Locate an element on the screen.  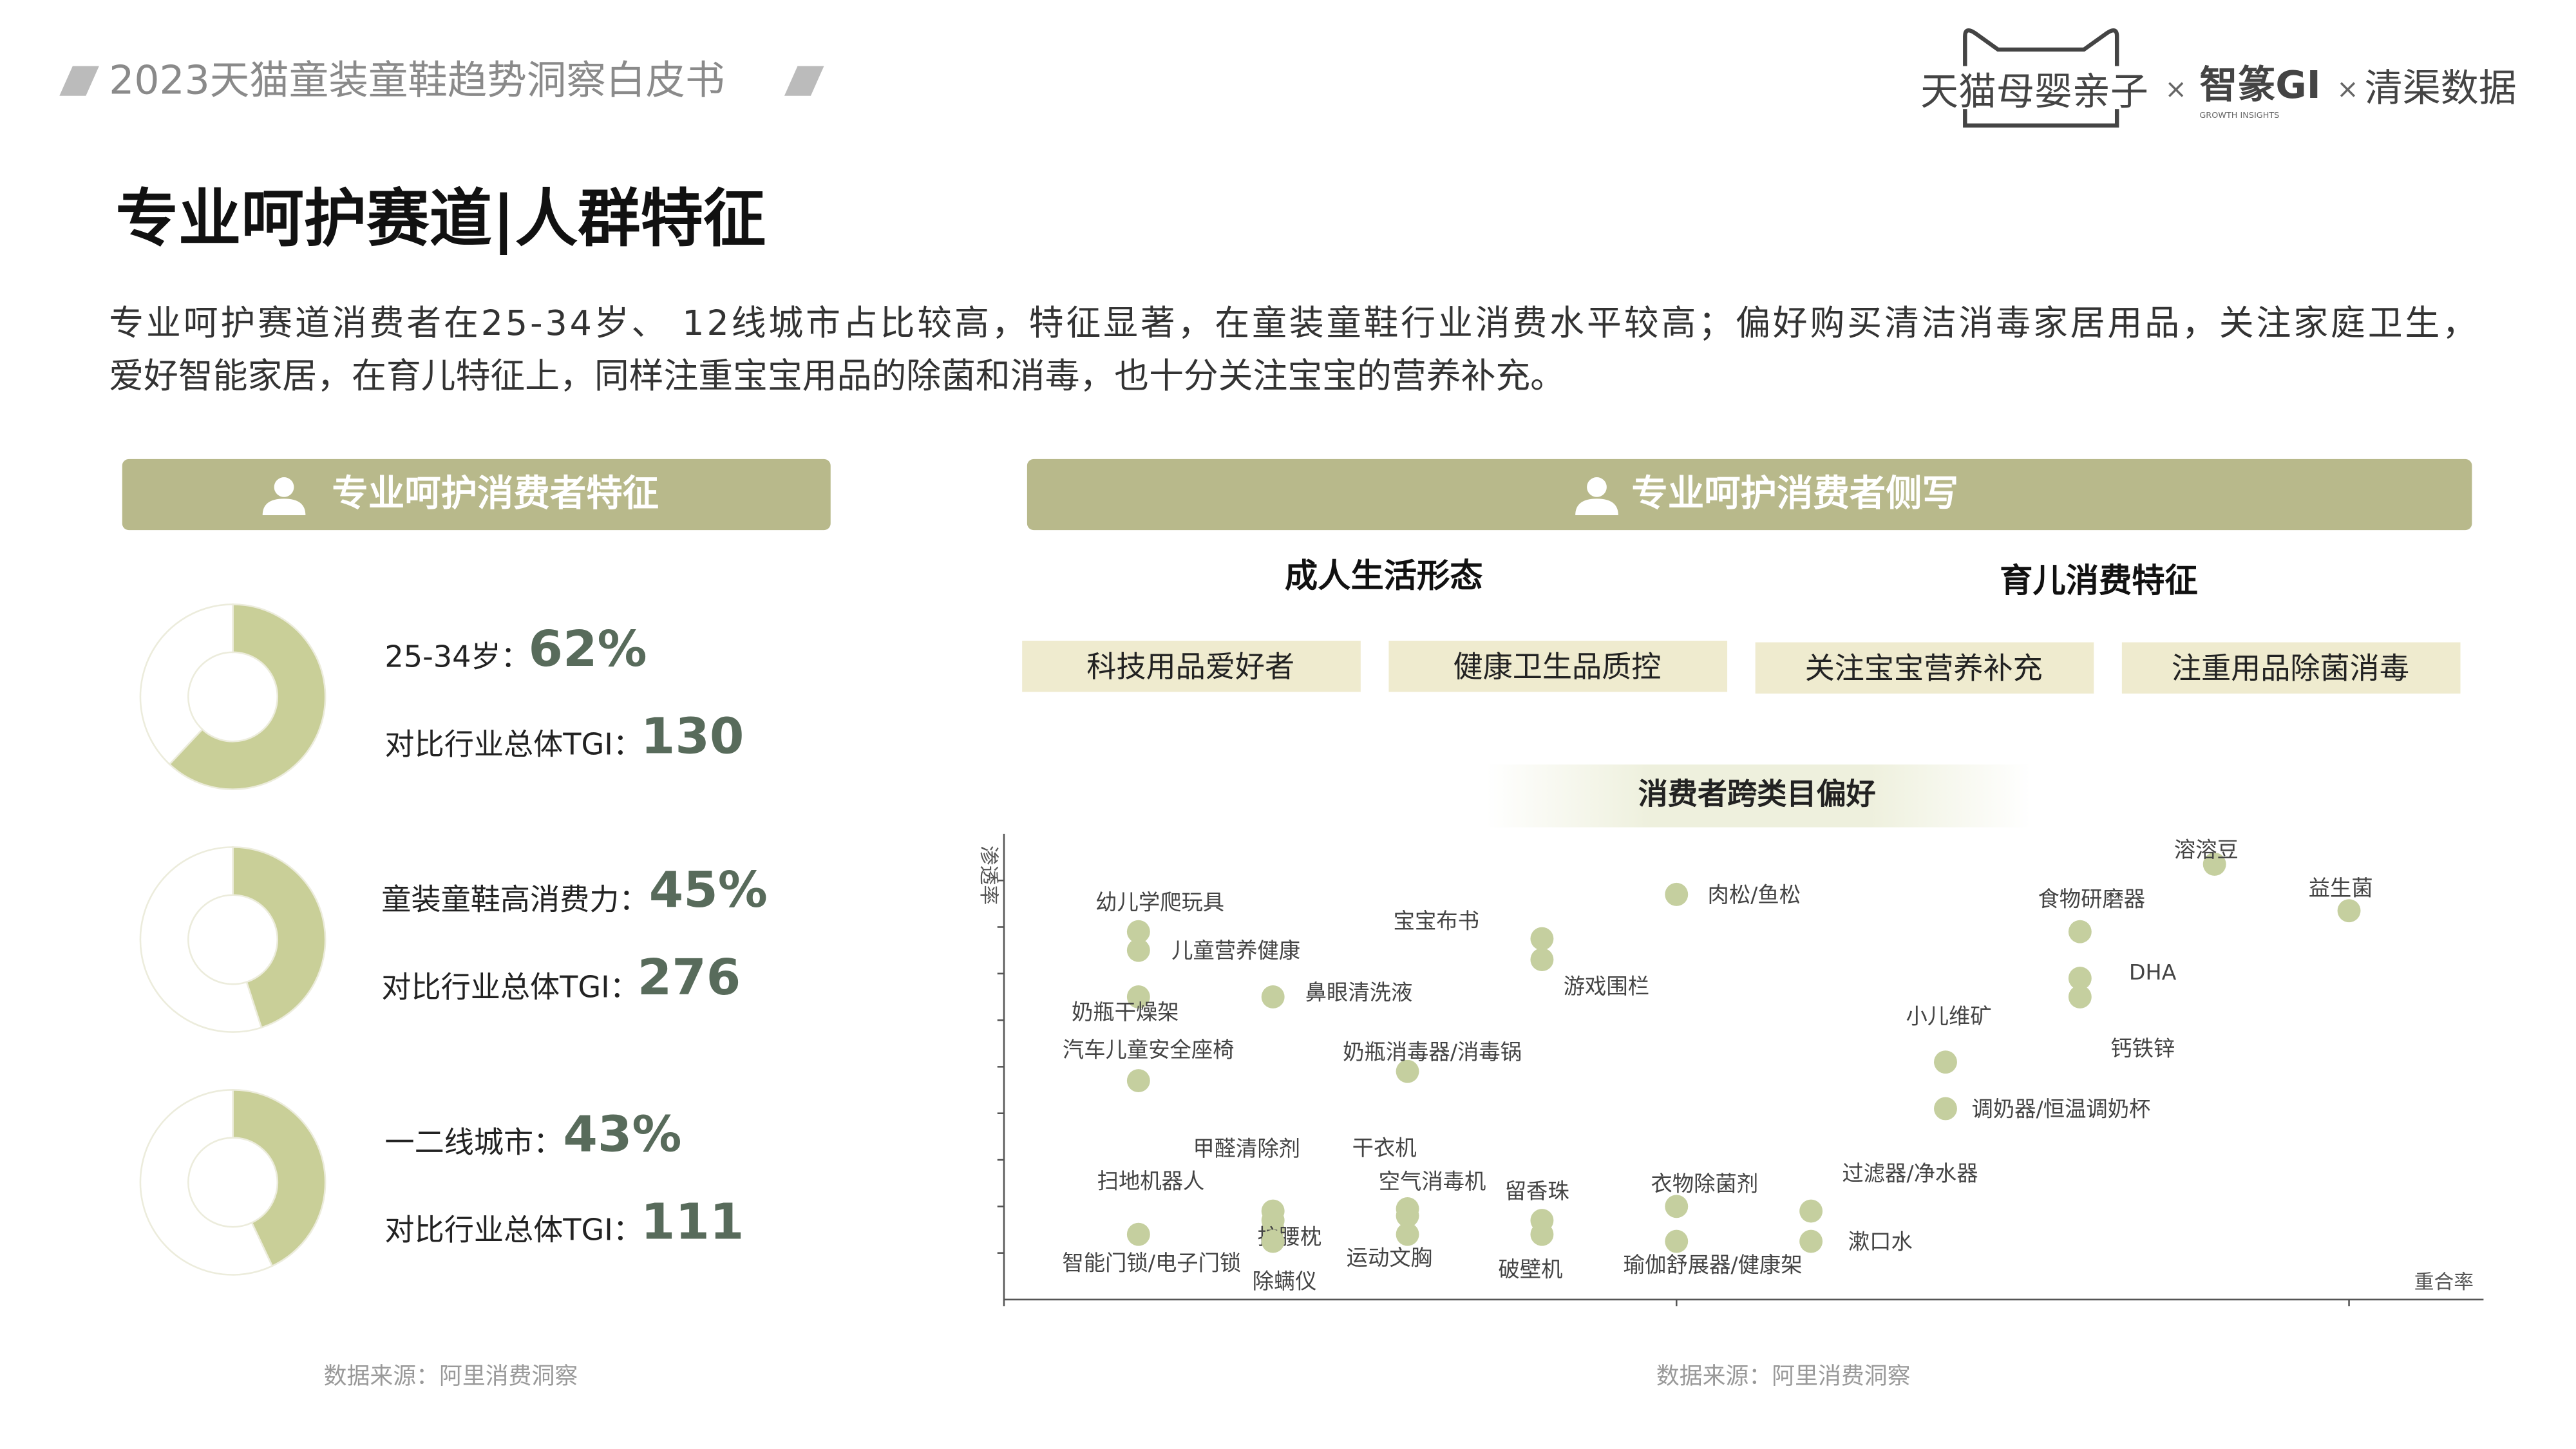
point-label: 空气消毒机 is located at coordinates (1432, 1181).